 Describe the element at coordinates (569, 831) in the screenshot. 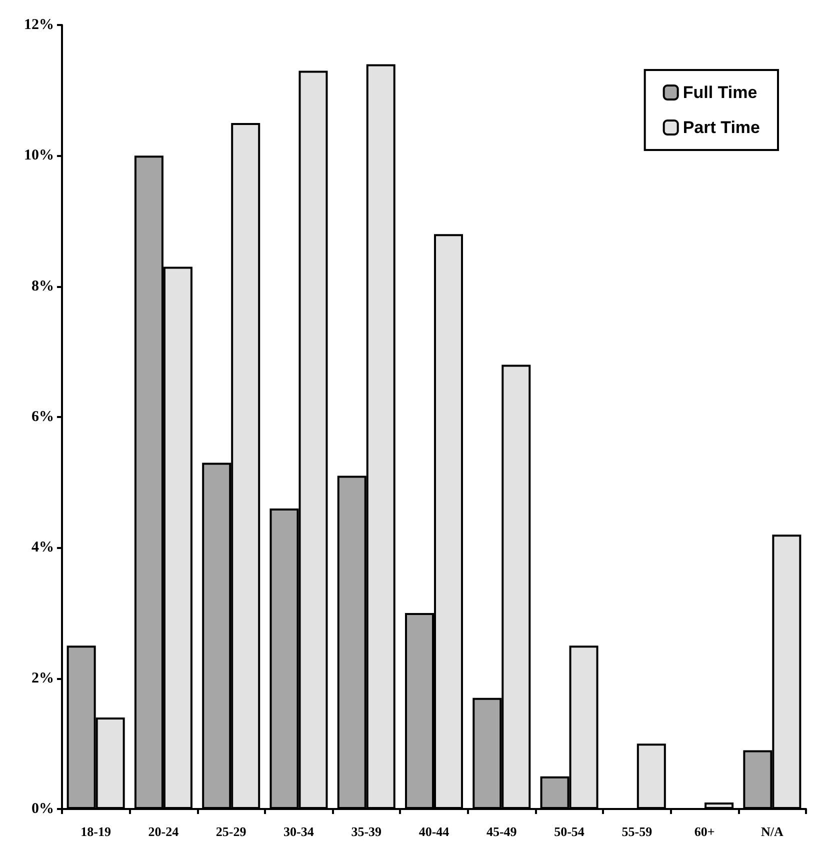

I see `x-tick-label: 50-54` at that location.